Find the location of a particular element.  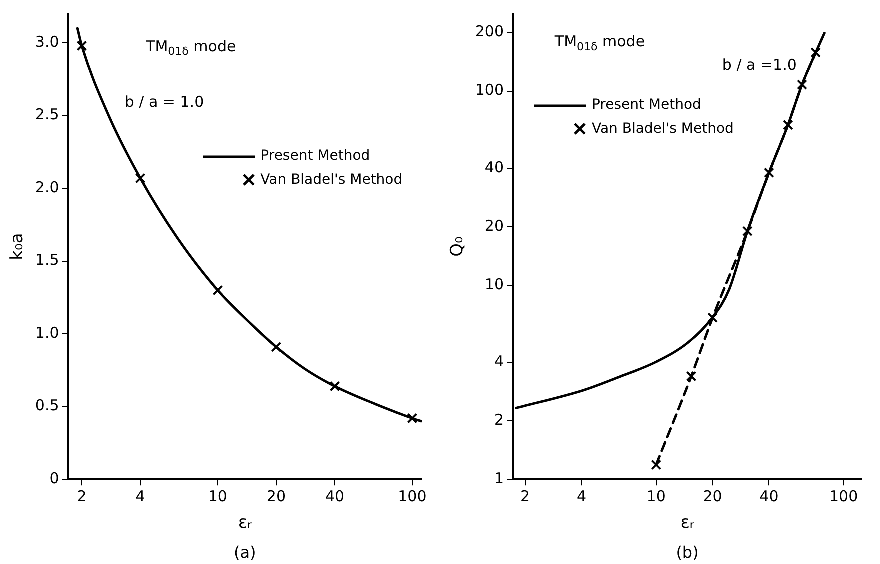

annotation: b / a = 1.0 is located at coordinates (164, 102).